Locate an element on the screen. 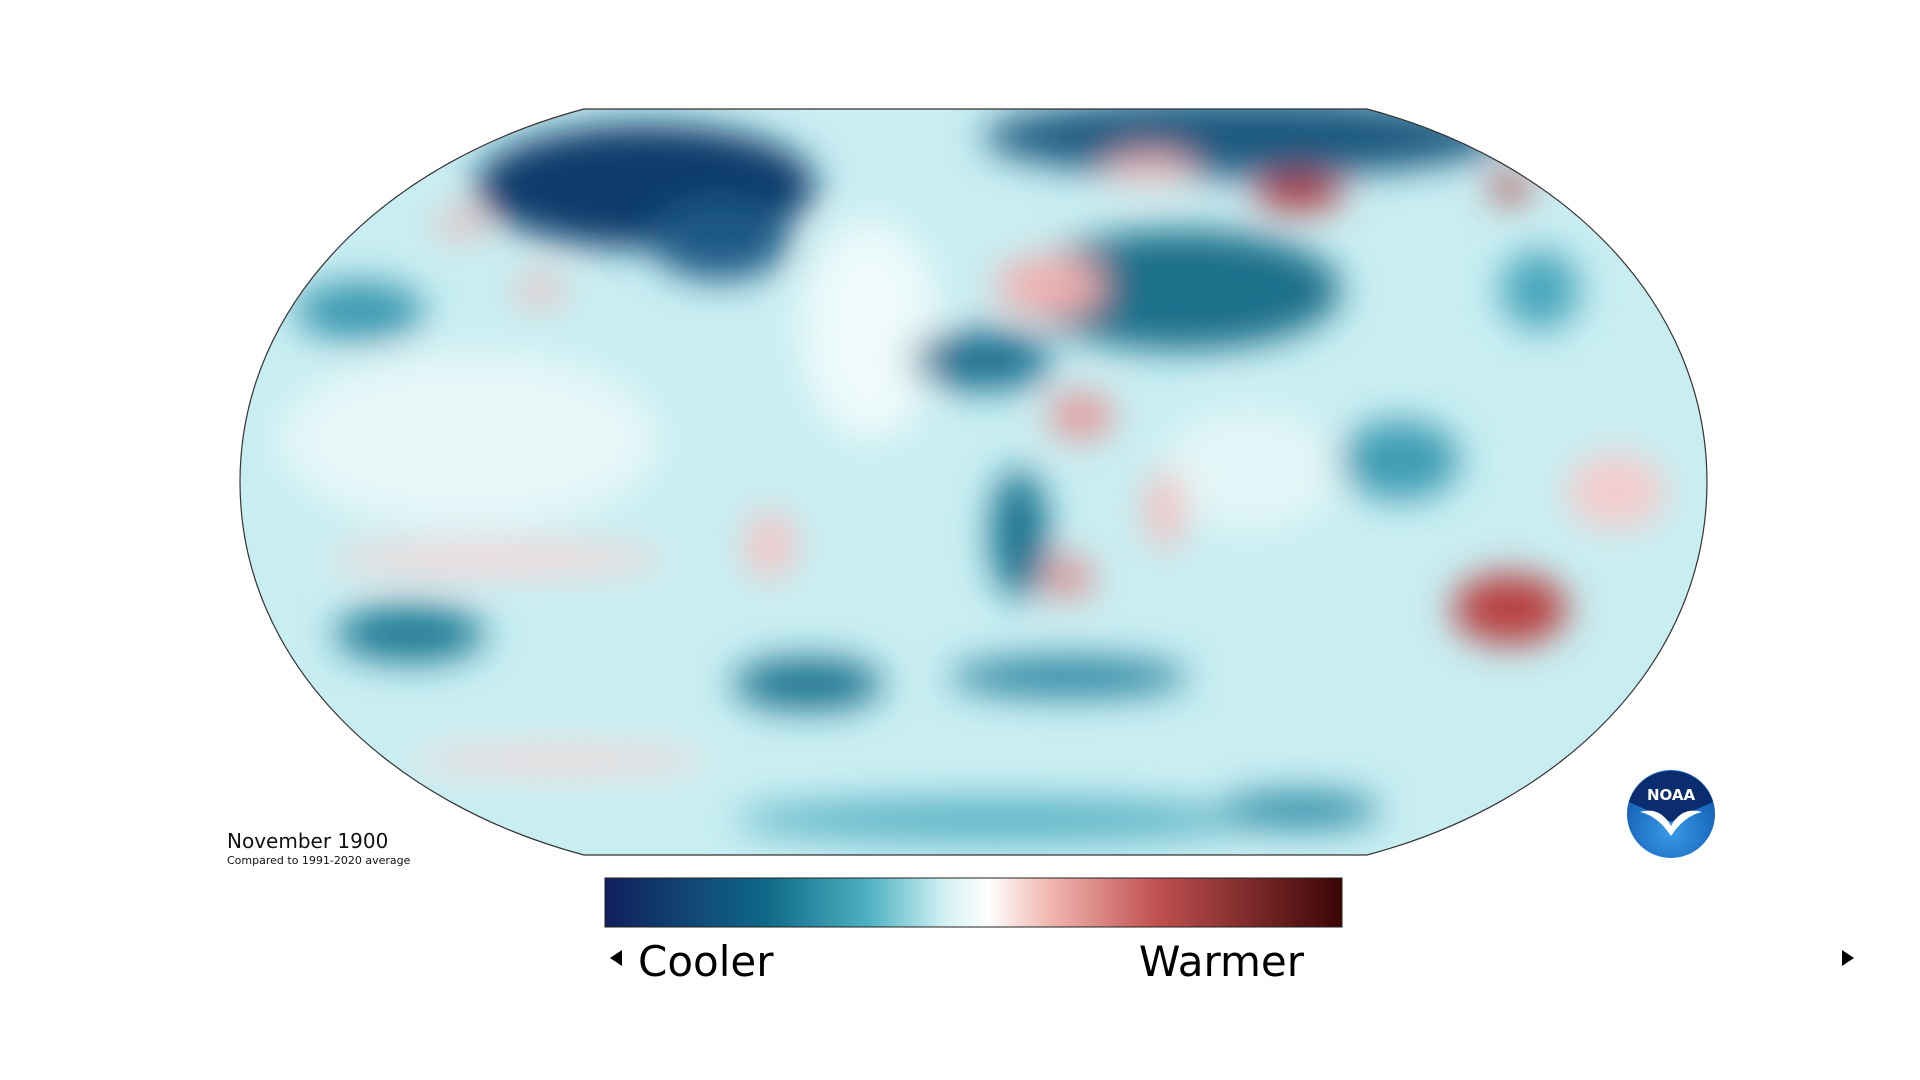 This screenshot has width=1920, height=1080. legend-low: Cooler is located at coordinates (706, 961).